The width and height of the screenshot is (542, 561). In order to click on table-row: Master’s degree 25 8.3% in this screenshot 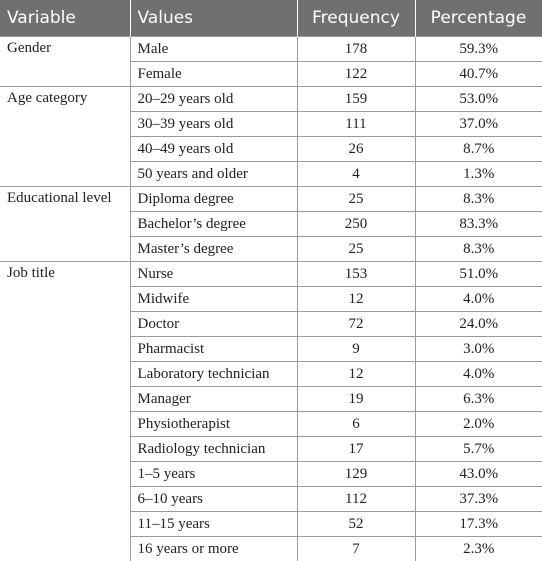, I will do `click(271, 249)`.